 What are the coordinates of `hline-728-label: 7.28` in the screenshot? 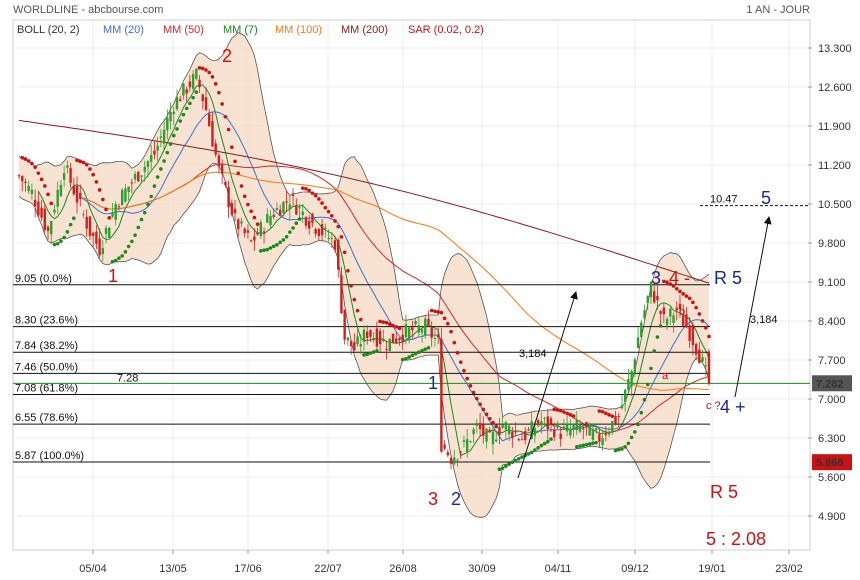 It's located at (127, 378).